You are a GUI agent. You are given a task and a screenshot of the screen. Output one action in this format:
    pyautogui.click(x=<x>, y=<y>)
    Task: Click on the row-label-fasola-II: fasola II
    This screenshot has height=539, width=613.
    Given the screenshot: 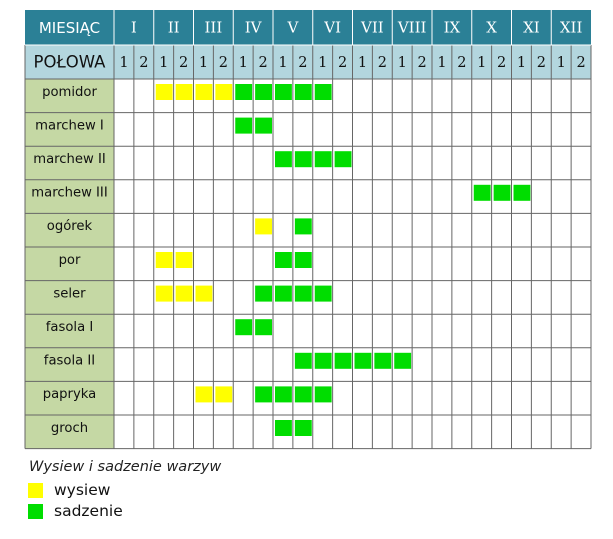 What is the action you would take?
    pyautogui.click(x=69, y=361)
    